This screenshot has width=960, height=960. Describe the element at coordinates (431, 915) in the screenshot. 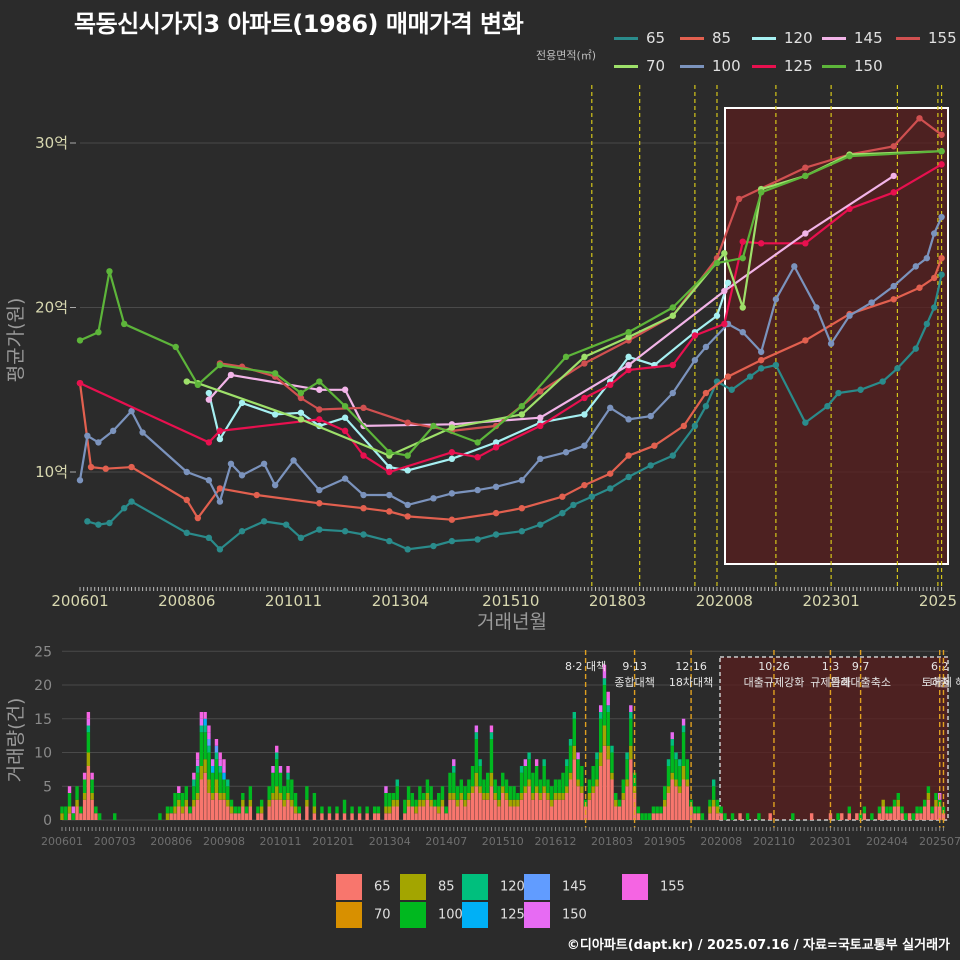

I see `volume-legend-item-100: 100` at that location.